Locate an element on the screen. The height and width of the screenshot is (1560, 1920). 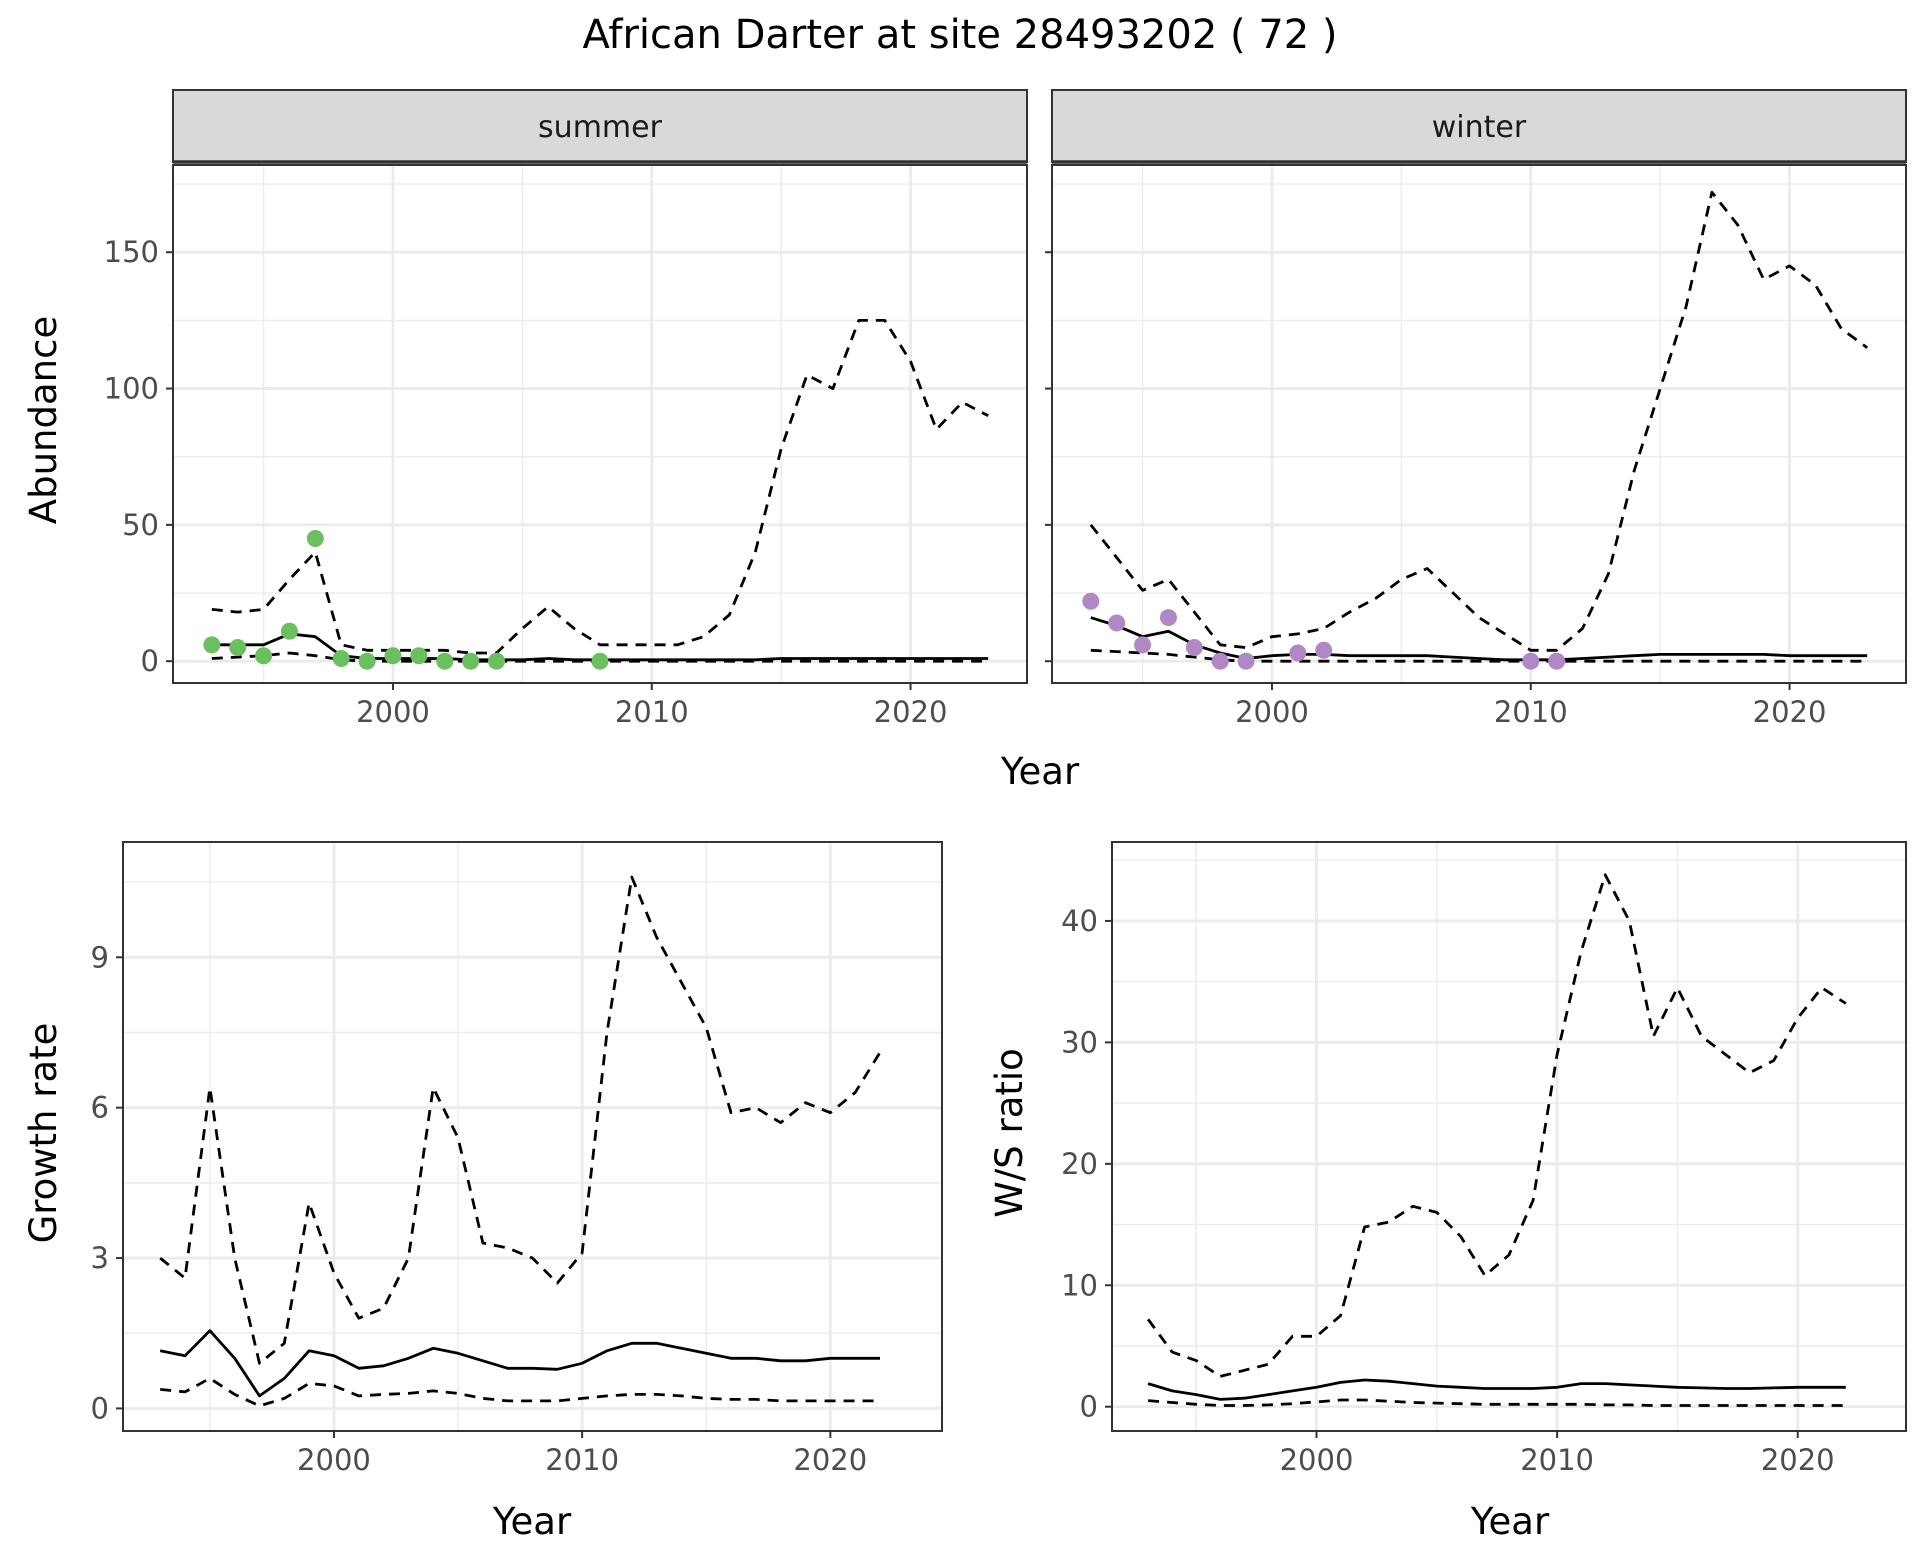
ws-xlabel: Year is located at coordinates (1510, 1521).